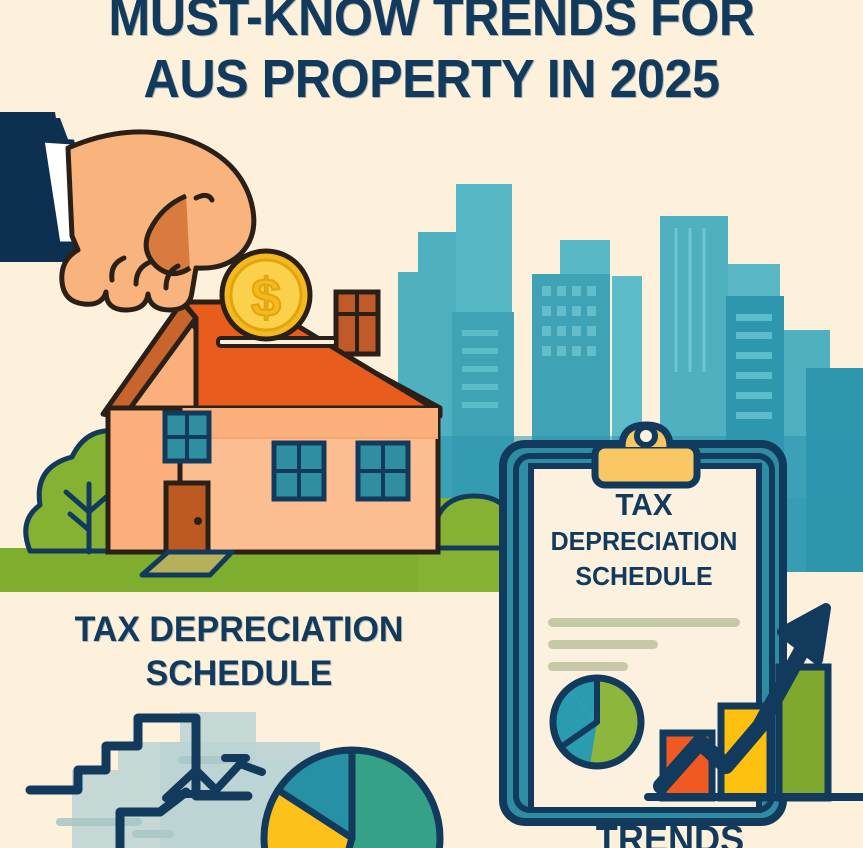 The image size is (863, 848). What do you see at coordinates (271, 433) in the screenshot?
I see `house-icon` at bounding box center [271, 433].